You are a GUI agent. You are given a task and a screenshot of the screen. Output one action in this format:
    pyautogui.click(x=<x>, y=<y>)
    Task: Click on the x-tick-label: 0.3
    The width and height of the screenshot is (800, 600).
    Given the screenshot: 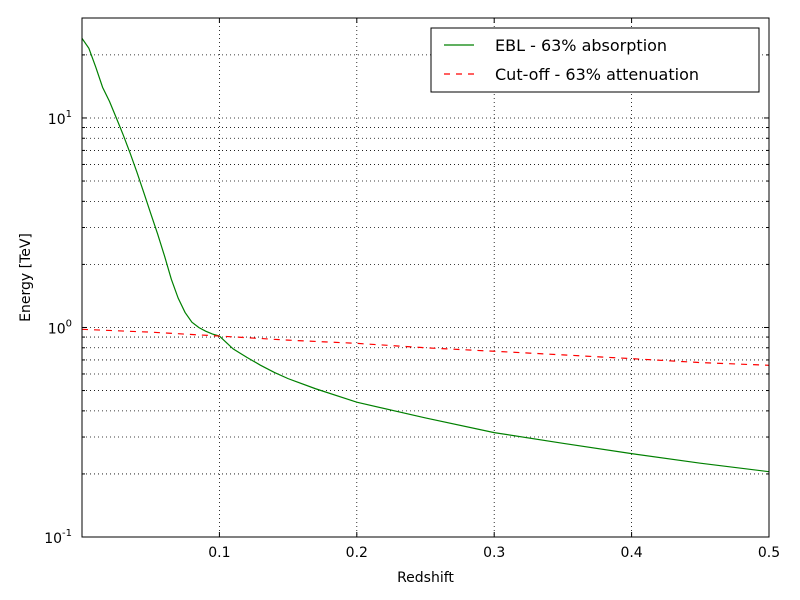 What is the action you would take?
    pyautogui.click(x=494, y=553)
    